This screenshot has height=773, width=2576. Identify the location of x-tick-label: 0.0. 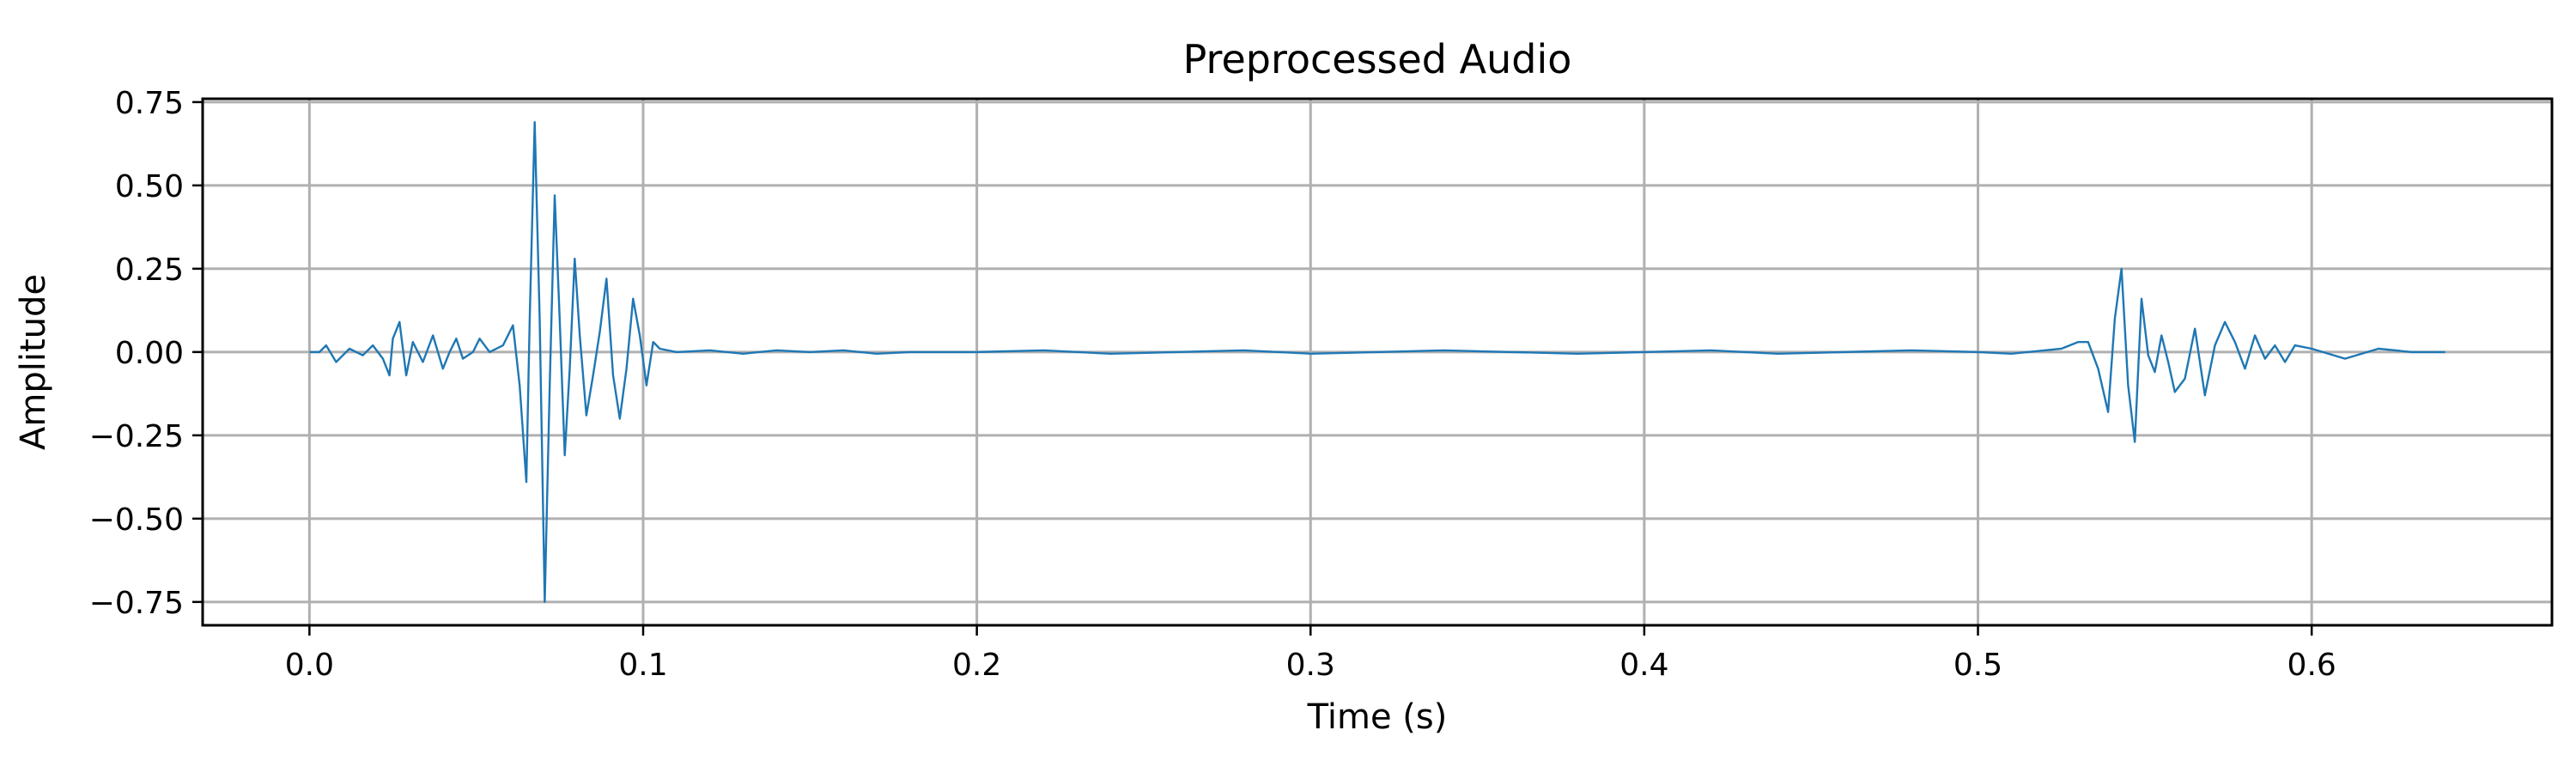
(310, 665).